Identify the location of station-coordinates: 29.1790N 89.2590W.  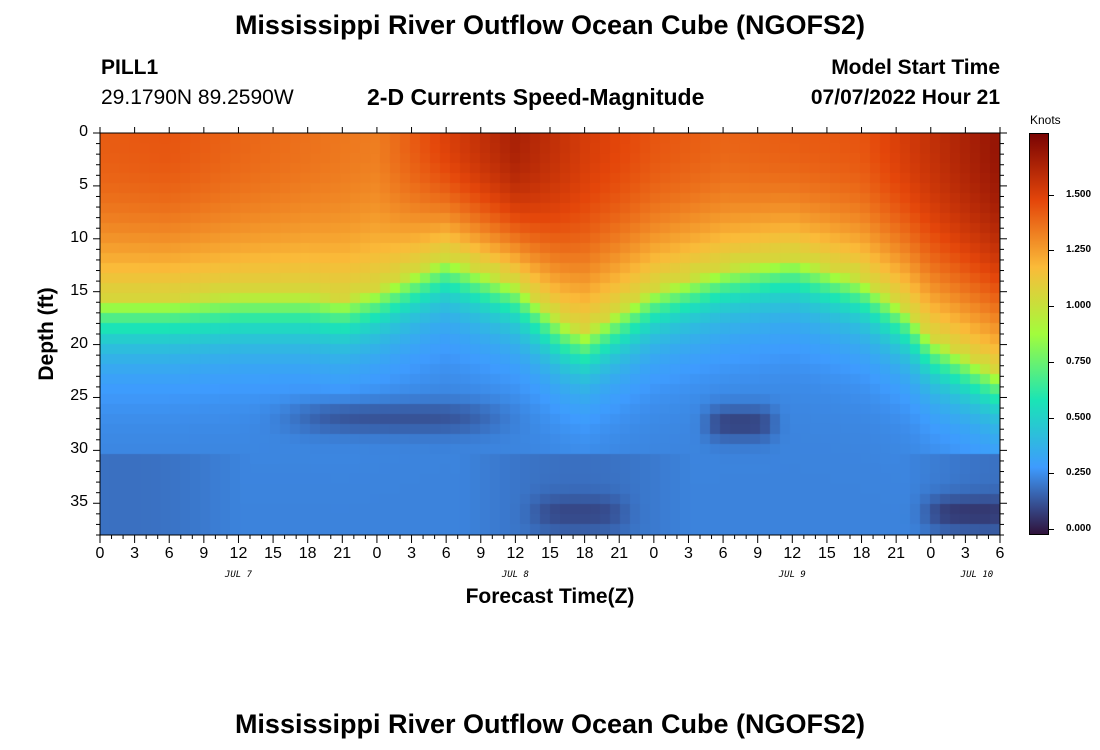
(197, 97).